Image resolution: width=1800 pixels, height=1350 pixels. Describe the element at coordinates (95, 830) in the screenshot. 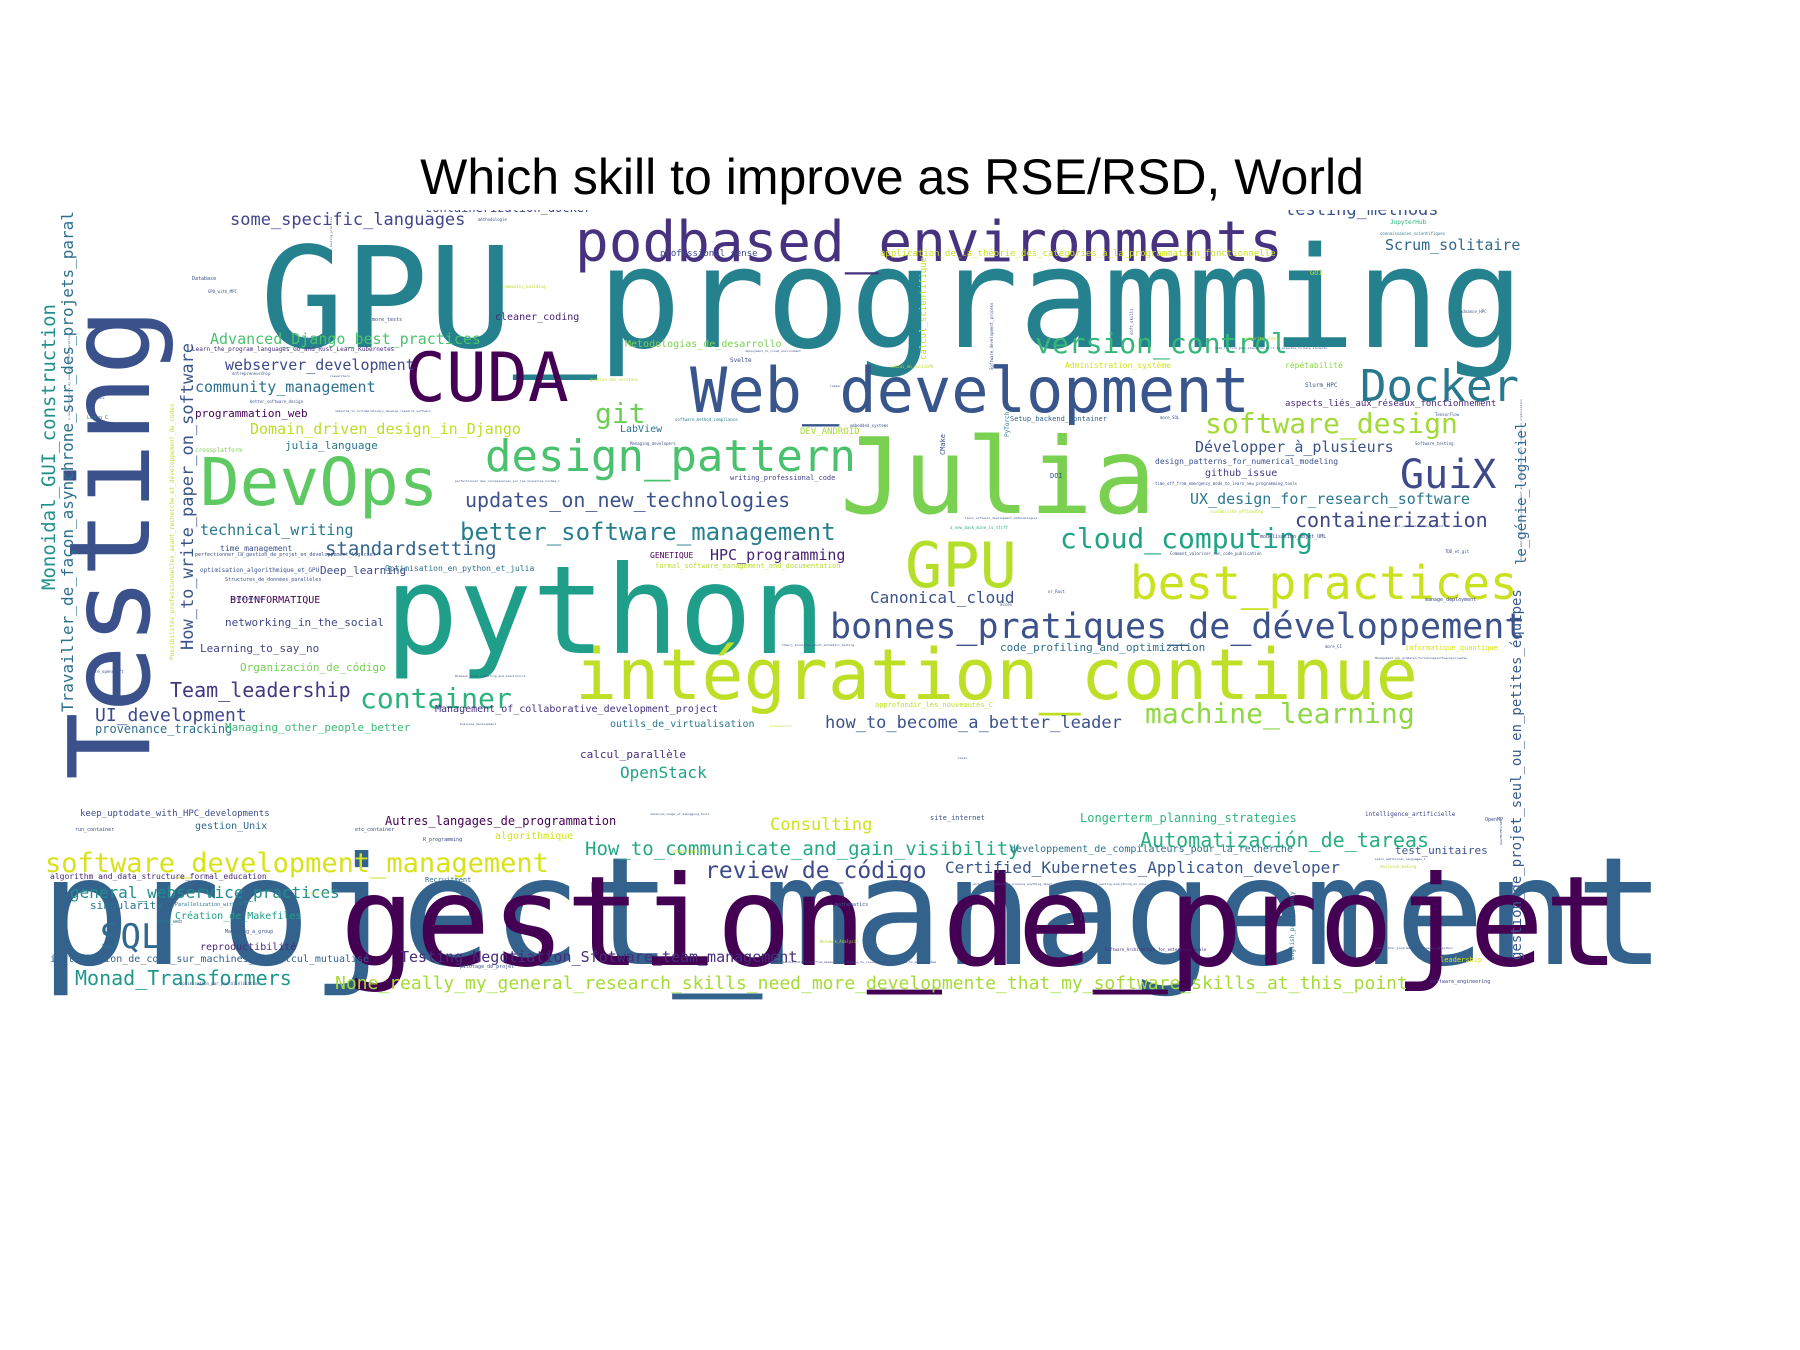

I see `word-133: run_container` at that location.